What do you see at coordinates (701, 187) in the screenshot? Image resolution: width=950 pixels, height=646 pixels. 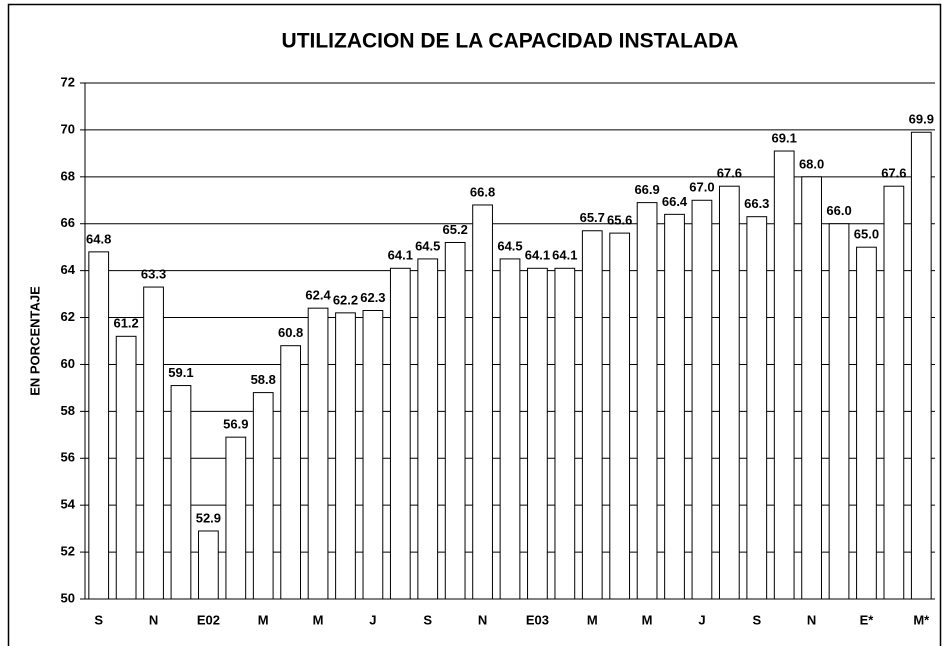 I see `value-label: 67.0` at bounding box center [701, 187].